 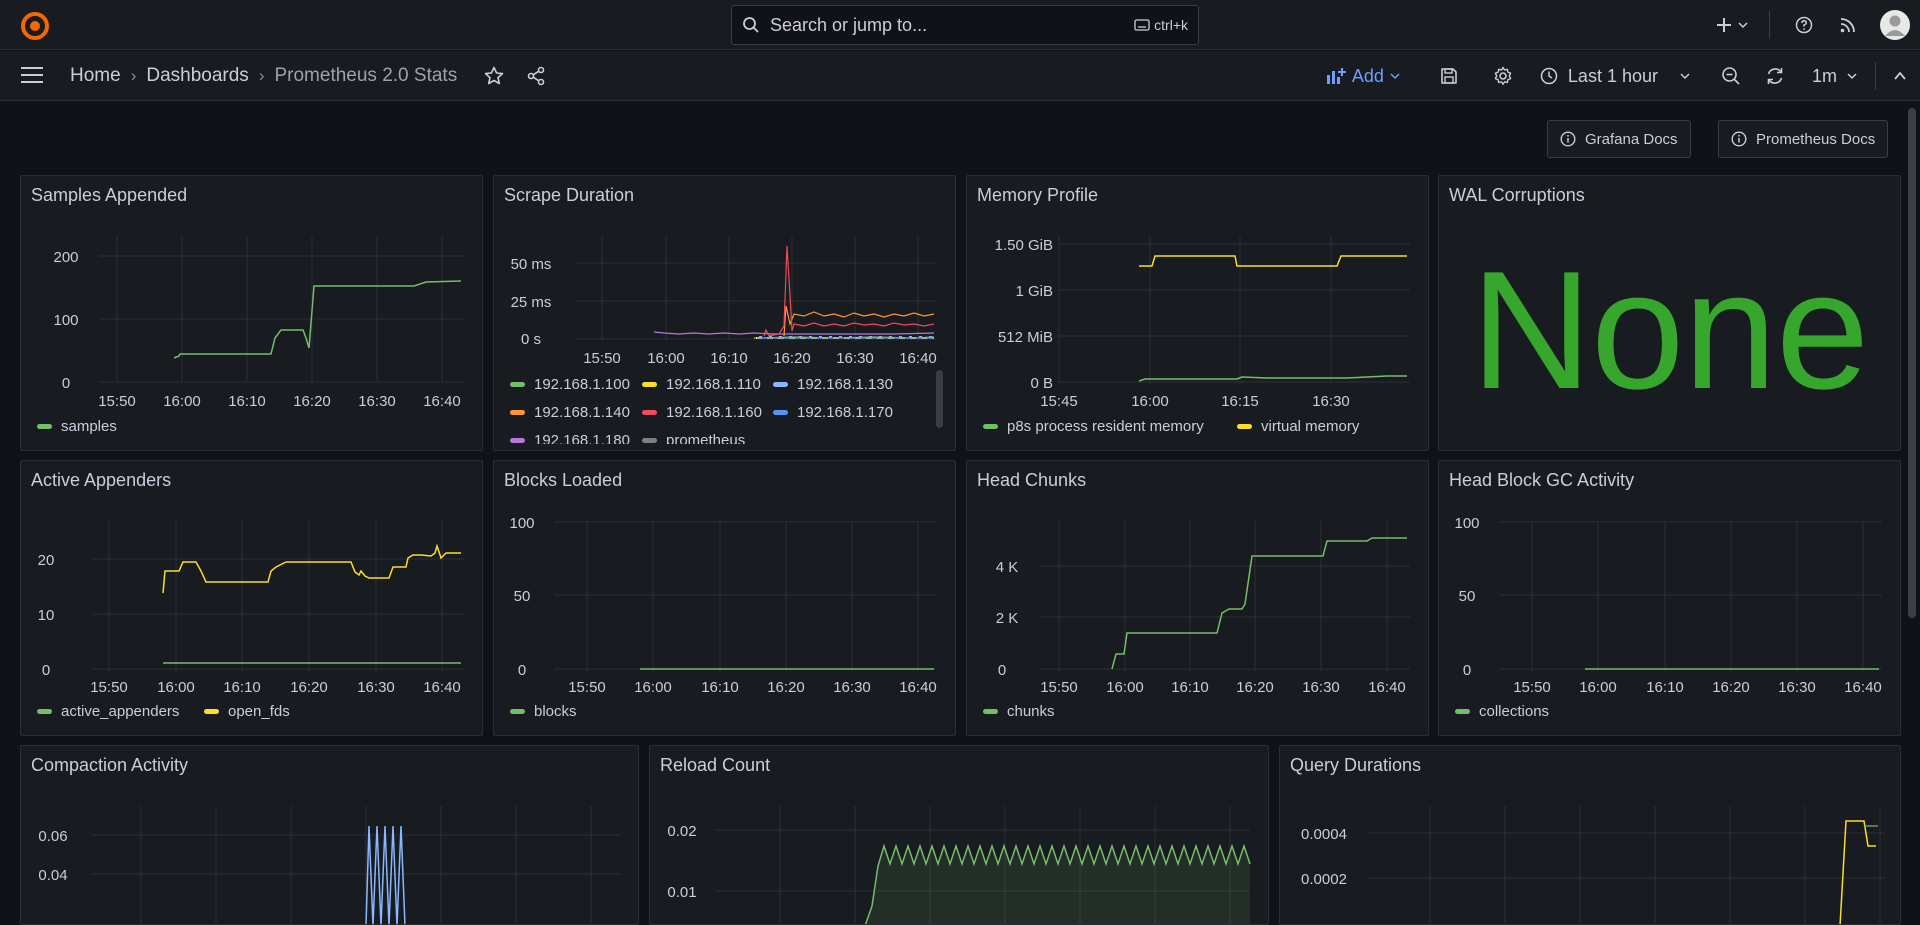 What do you see at coordinates (95, 75) in the screenshot?
I see `breadcrumb-home: Home` at bounding box center [95, 75].